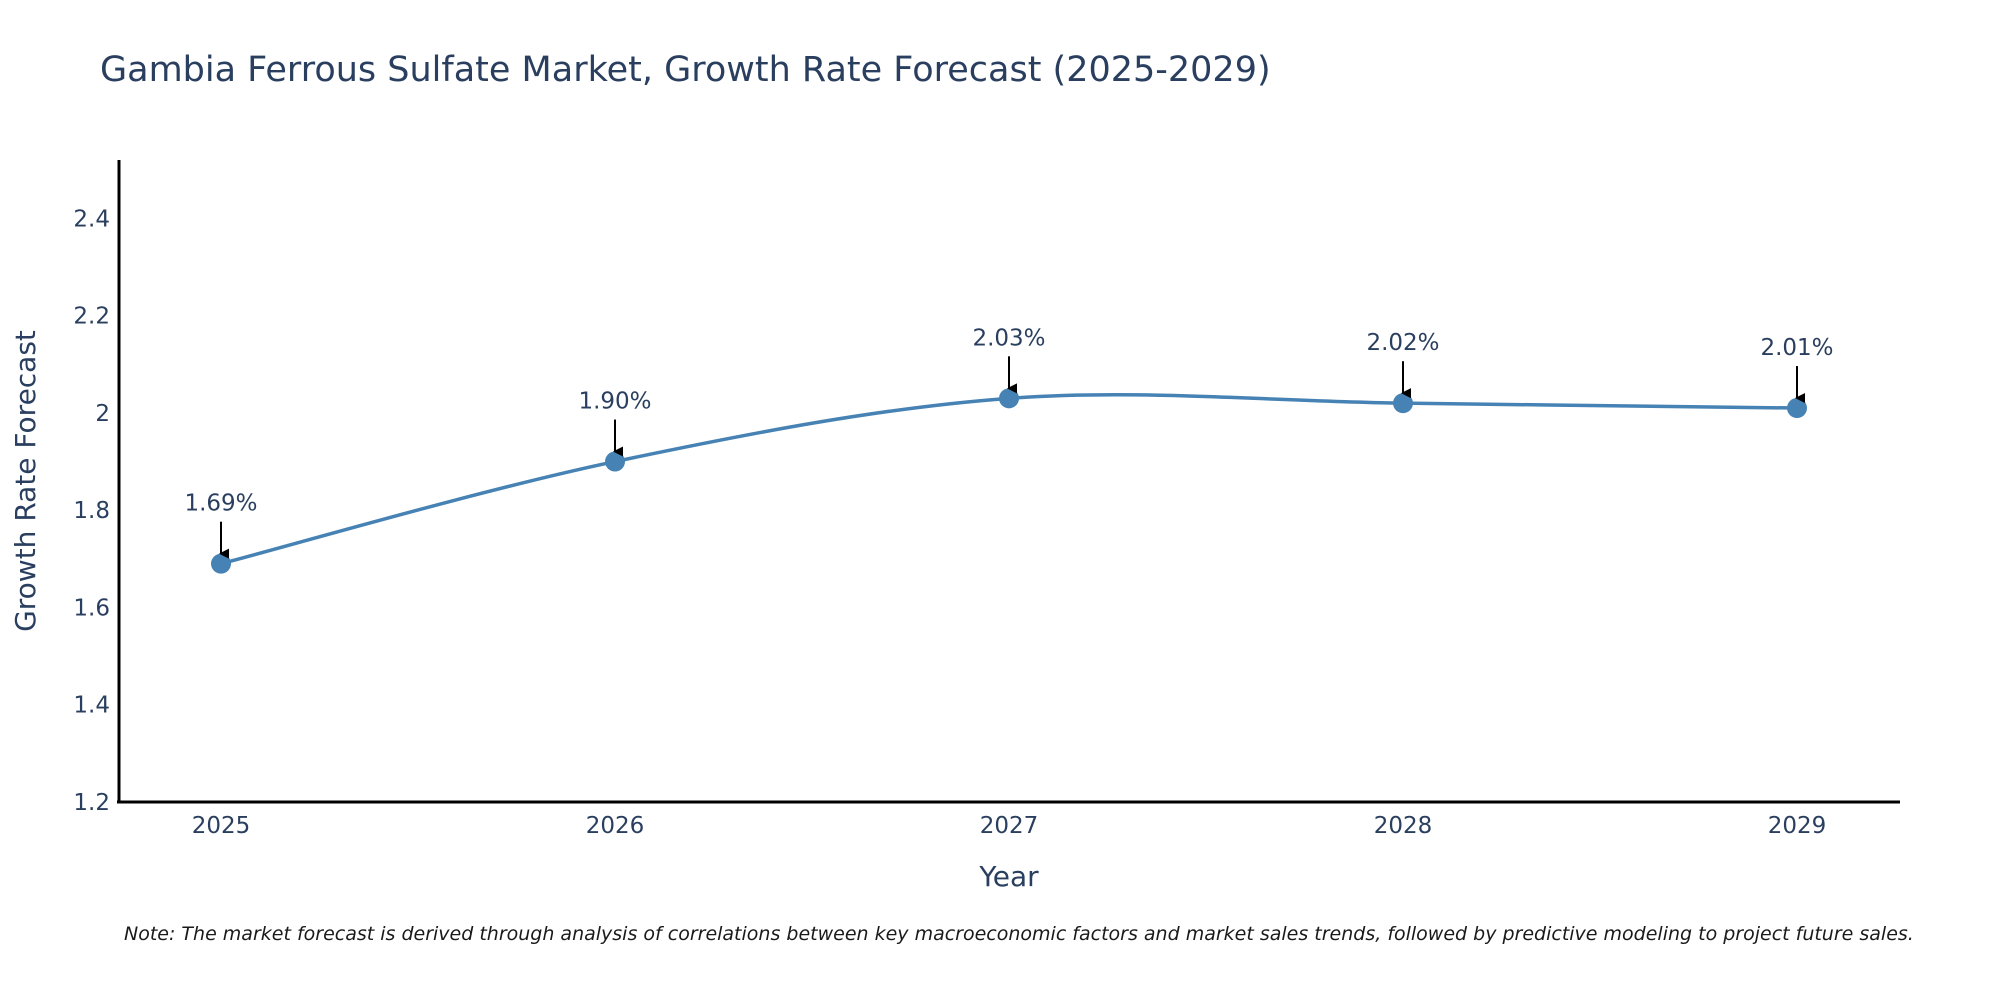 The height and width of the screenshot is (1000, 2000). Describe the element at coordinates (1797, 826) in the screenshot. I see `x-tick-label: 2029` at that location.